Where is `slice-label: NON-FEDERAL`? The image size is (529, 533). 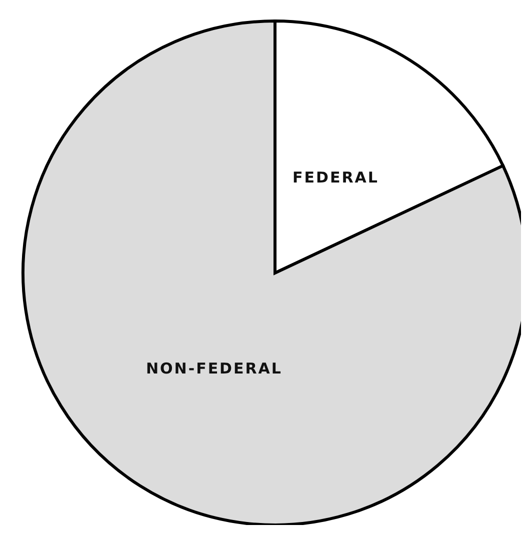 slice-label: NON-FEDERAL is located at coordinates (214, 369).